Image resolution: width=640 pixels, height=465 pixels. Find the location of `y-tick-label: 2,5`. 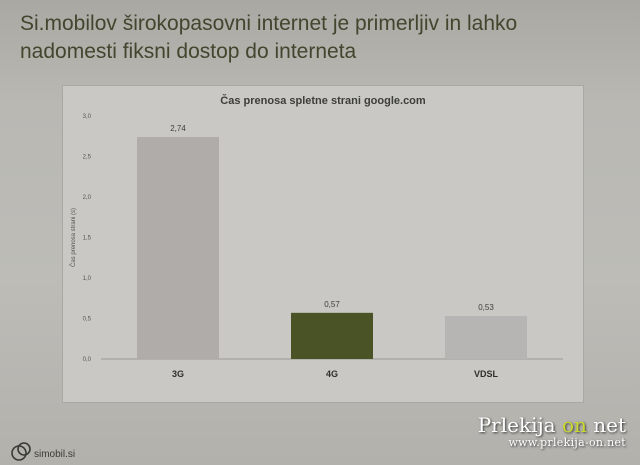

y-tick-label: 2,5 is located at coordinates (87, 158).